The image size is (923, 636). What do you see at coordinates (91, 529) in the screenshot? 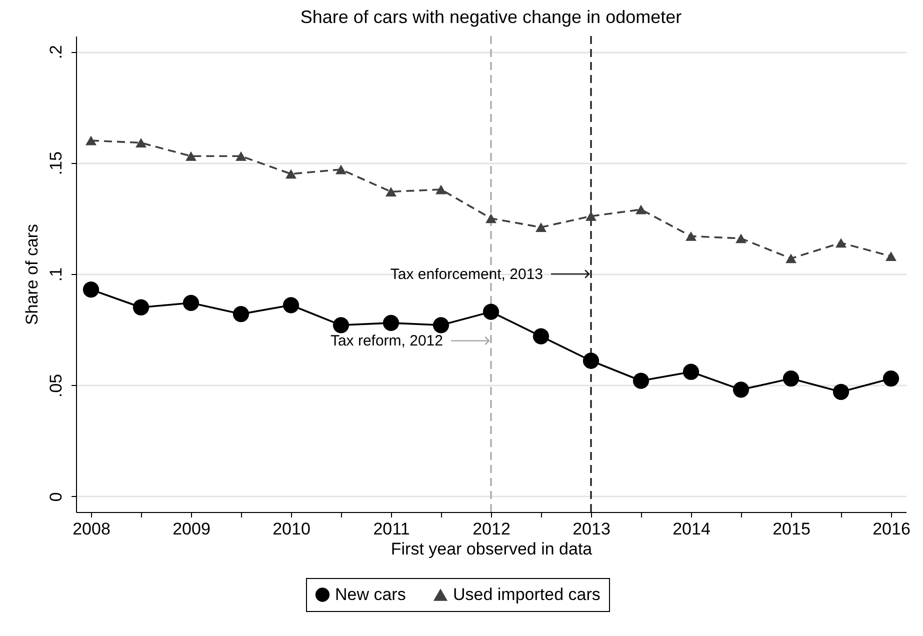
I see `x-tick-label: 2008` at bounding box center [91, 529].